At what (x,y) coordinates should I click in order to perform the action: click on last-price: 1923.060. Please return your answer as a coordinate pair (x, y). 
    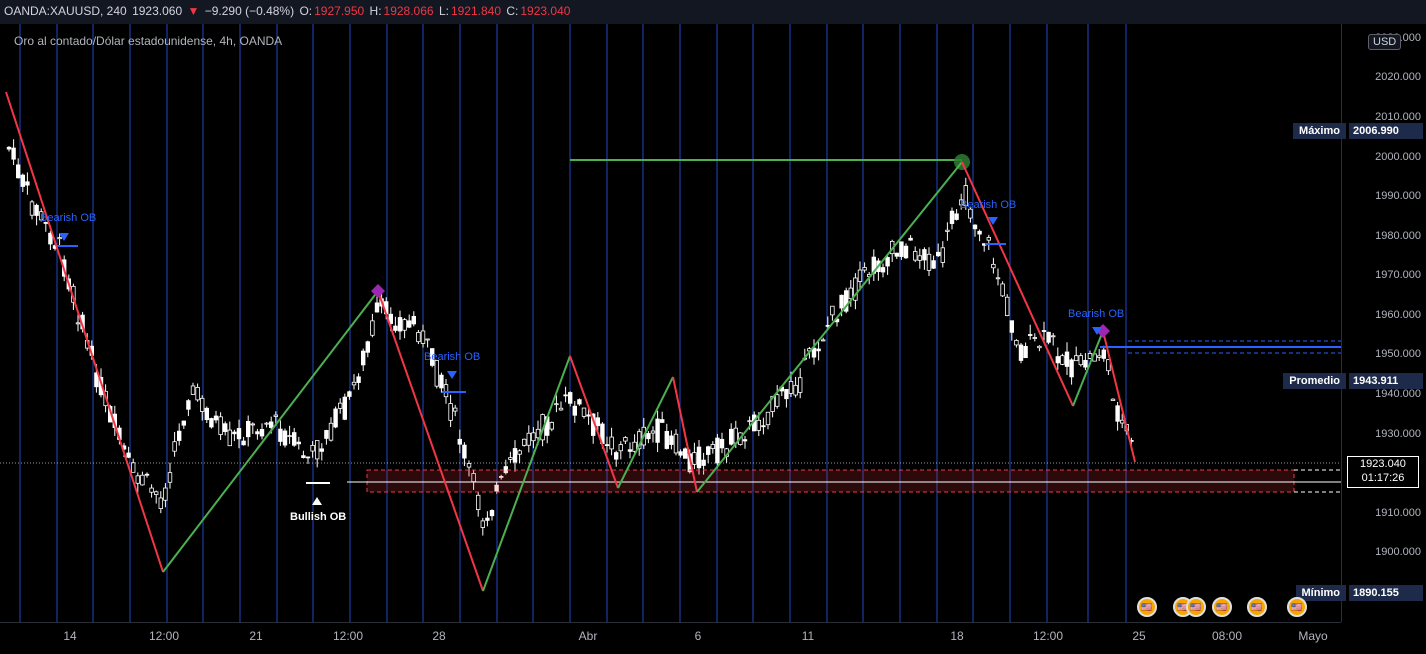
    Looking at the image, I should click on (157, 11).